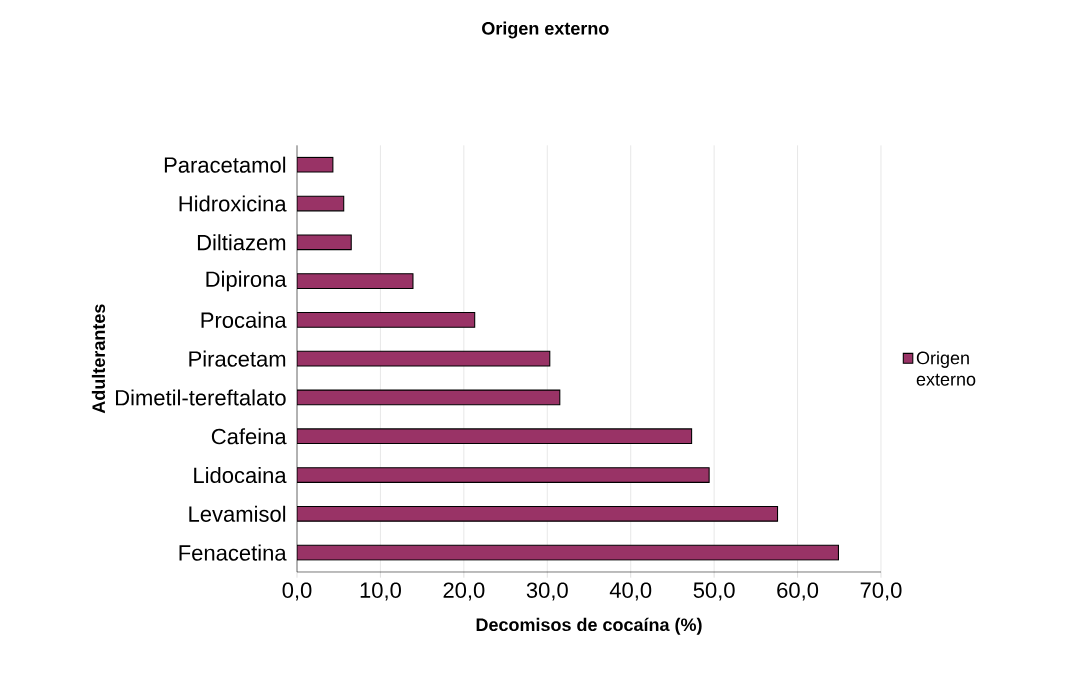 The height and width of the screenshot is (678, 1090). What do you see at coordinates (798, 591) in the screenshot?
I see `x-tick-label: 60,0` at bounding box center [798, 591].